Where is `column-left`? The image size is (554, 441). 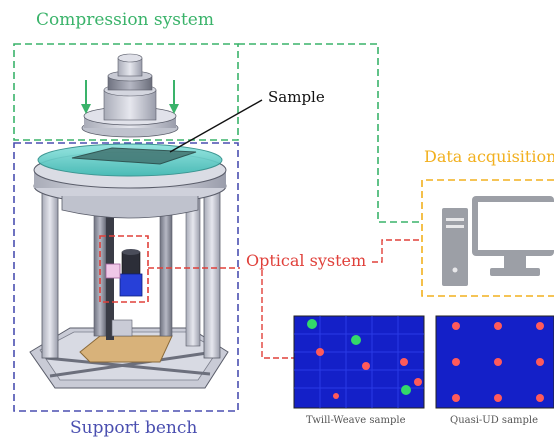
column-left is located at coordinates (50, 275).